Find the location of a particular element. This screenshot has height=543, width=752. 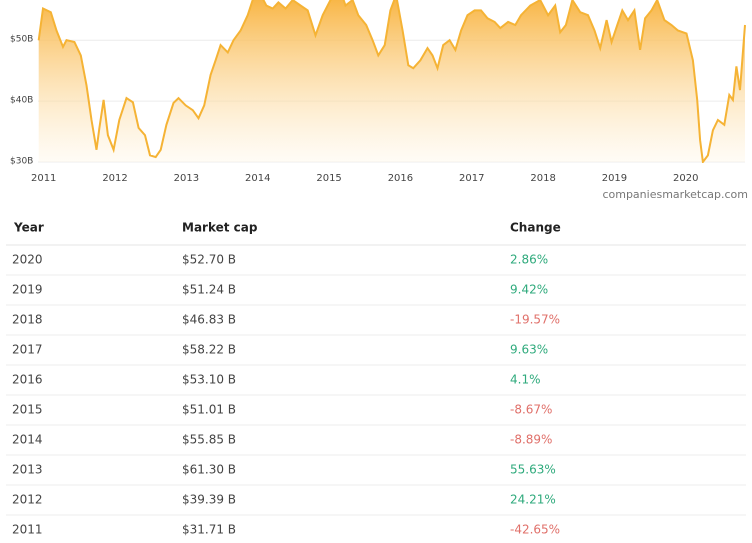

x-tick-label: 2016 is located at coordinates (400, 178).